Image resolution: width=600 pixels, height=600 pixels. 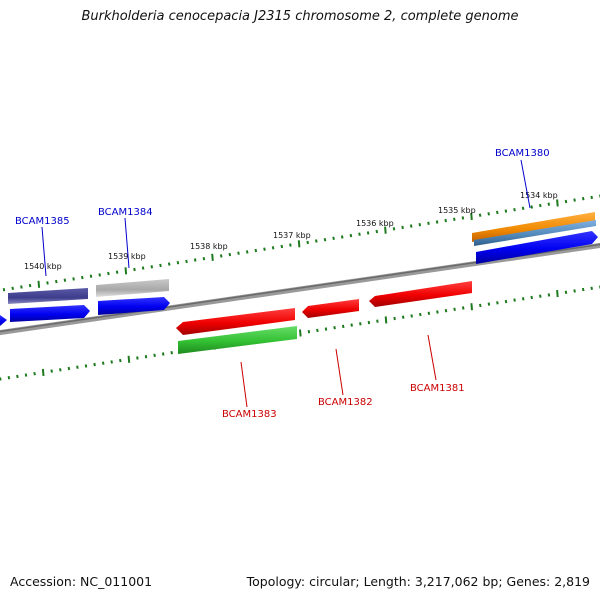 What do you see at coordinates (535, 233) in the screenshot?
I see `gene-steelblue` at bounding box center [535, 233].